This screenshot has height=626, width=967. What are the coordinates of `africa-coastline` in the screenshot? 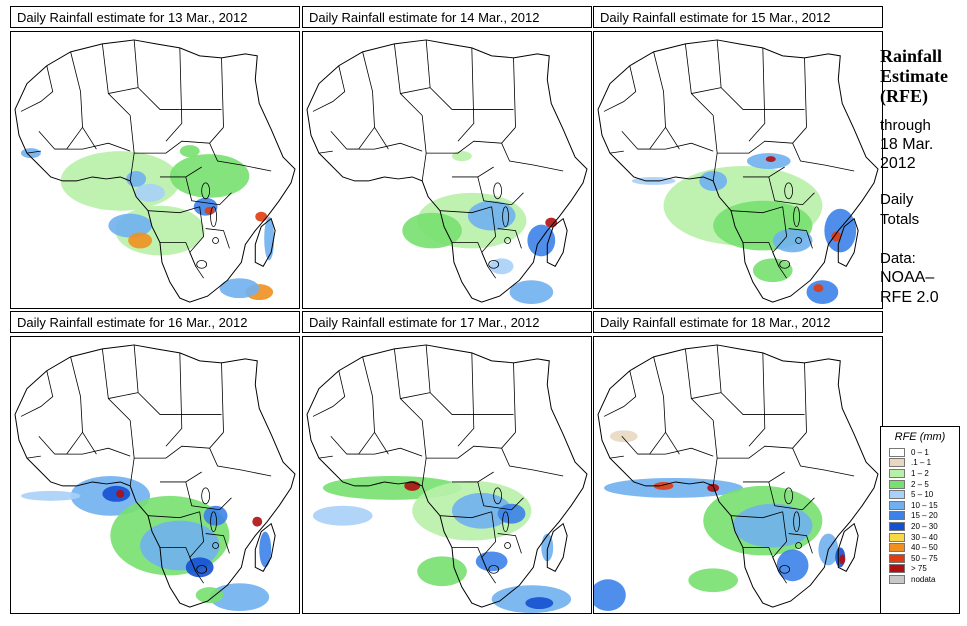 It's located at (738, 476).